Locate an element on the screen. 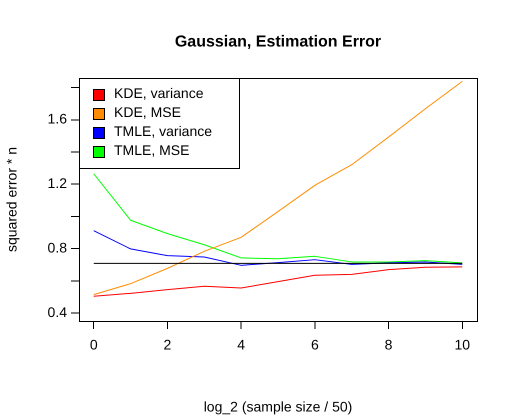 Image resolution: width=518 pixels, height=420 pixels. y-tick-label: 1.2 is located at coordinates (58, 183).